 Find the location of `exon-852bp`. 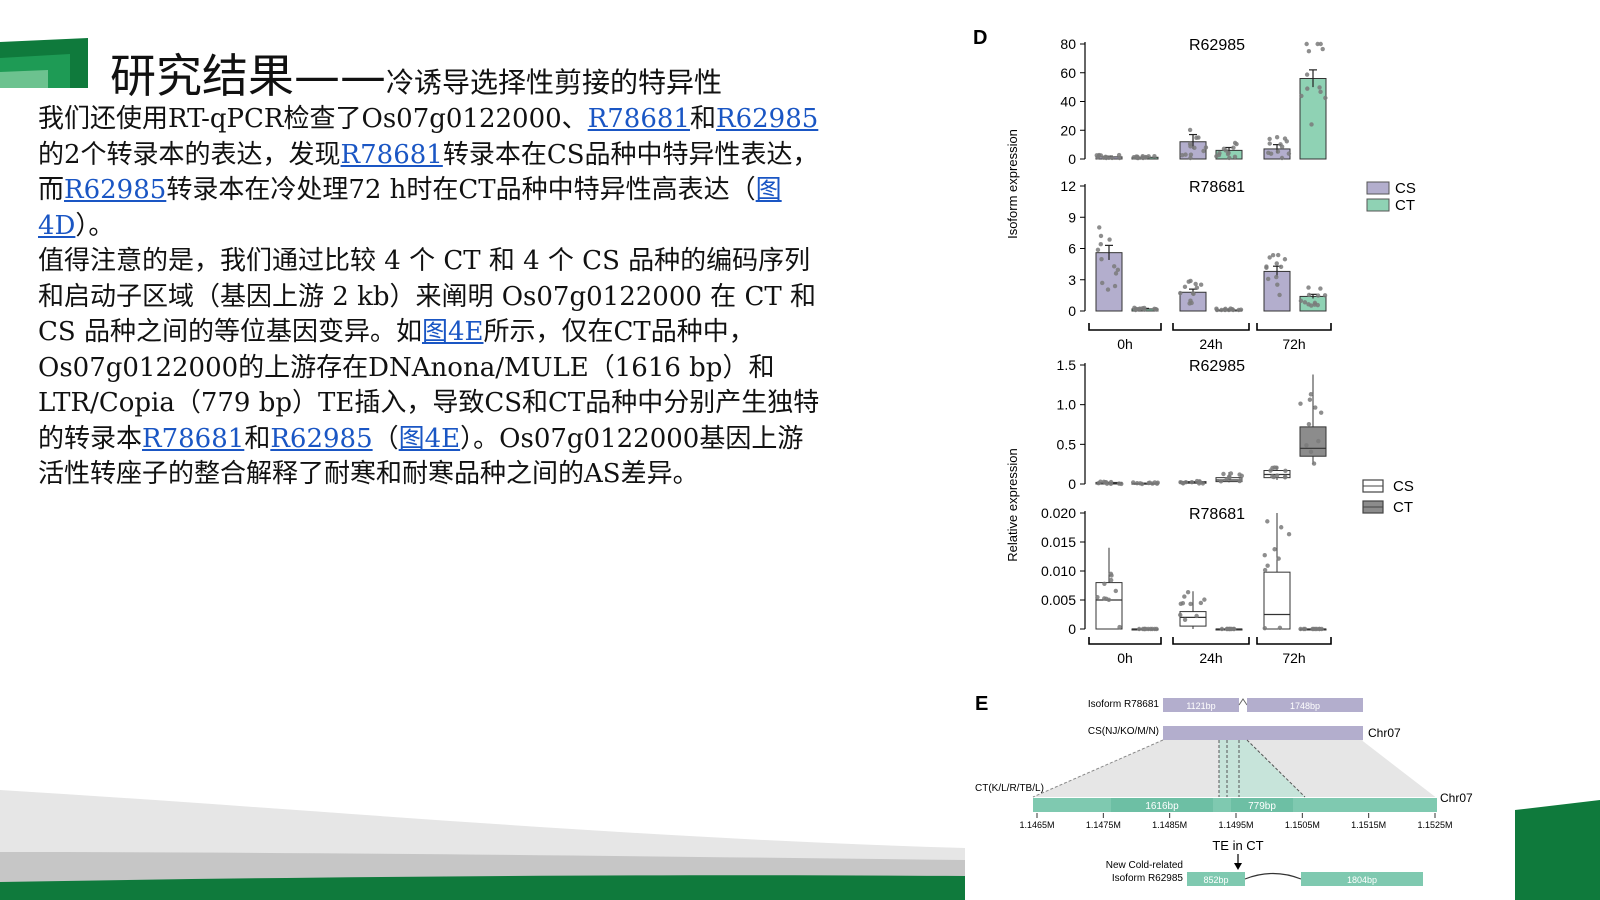

exon-852bp is located at coordinates (1216, 879).